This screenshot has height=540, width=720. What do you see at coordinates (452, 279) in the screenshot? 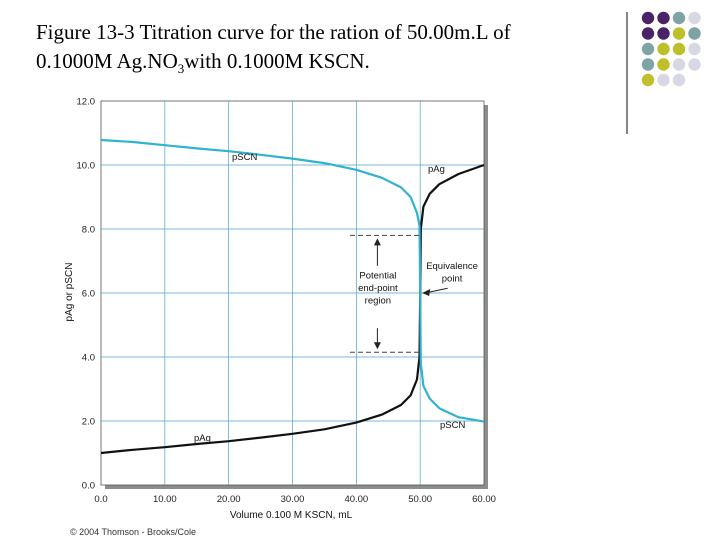
I see `equivalence-point-label: point` at bounding box center [452, 279].